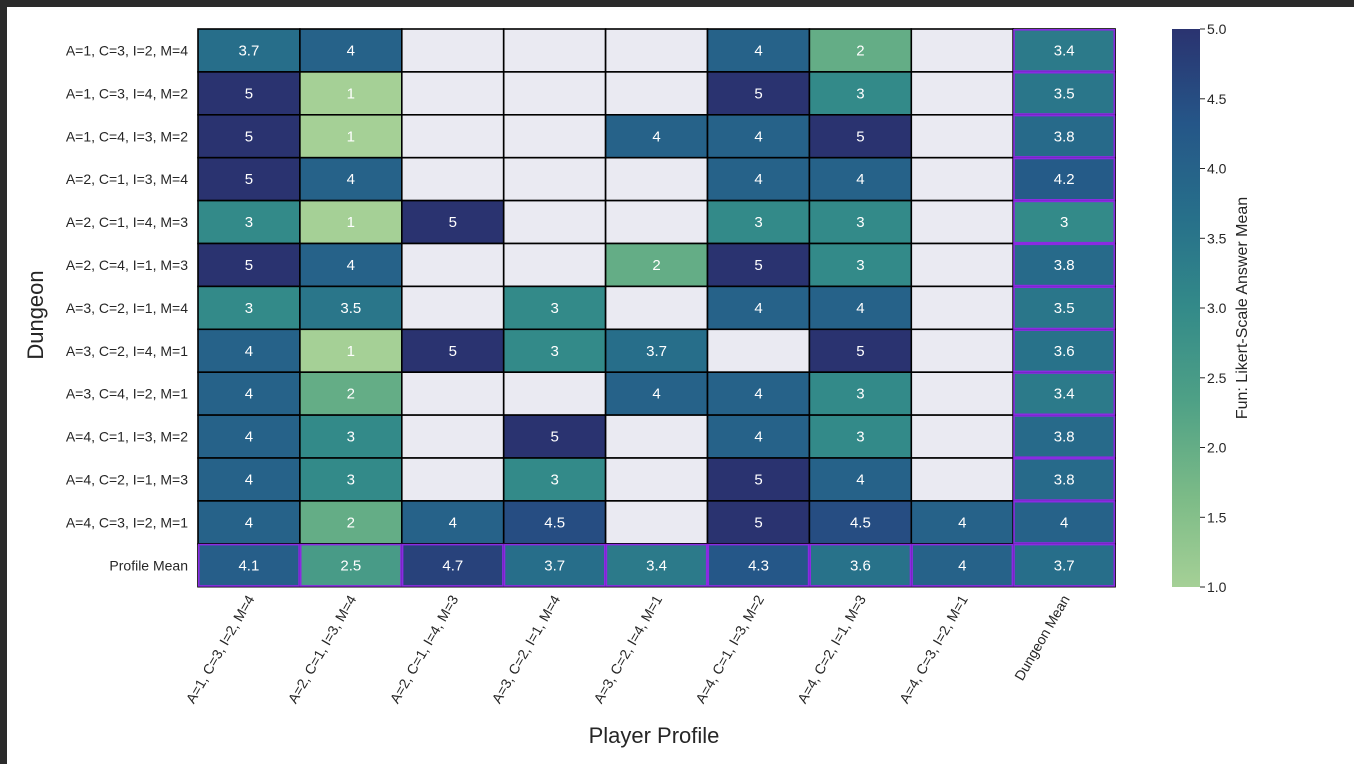  Describe the element at coordinates (1186, 308) in the screenshot. I see `colorbar-gradient` at that location.